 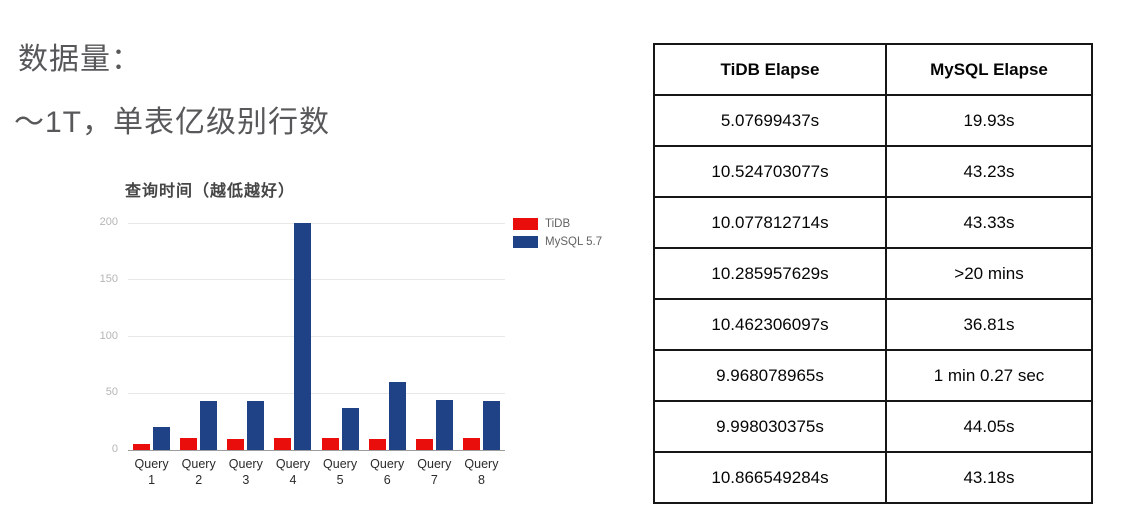 I want to click on y-axis-tick-label: 150, so click(x=108, y=278).